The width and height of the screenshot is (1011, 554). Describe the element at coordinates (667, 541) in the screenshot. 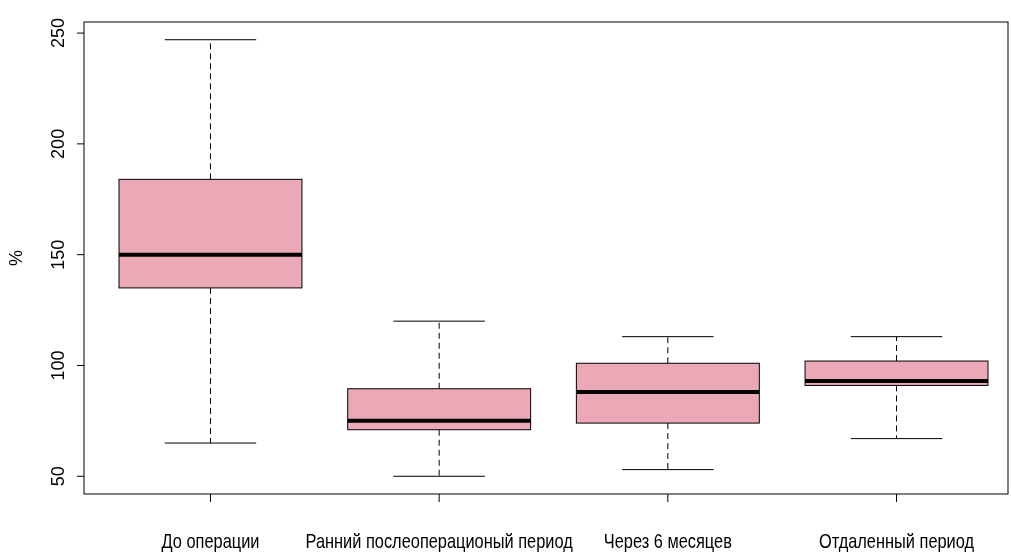

I see `x-tick-label: Через 6 месяцев` at that location.